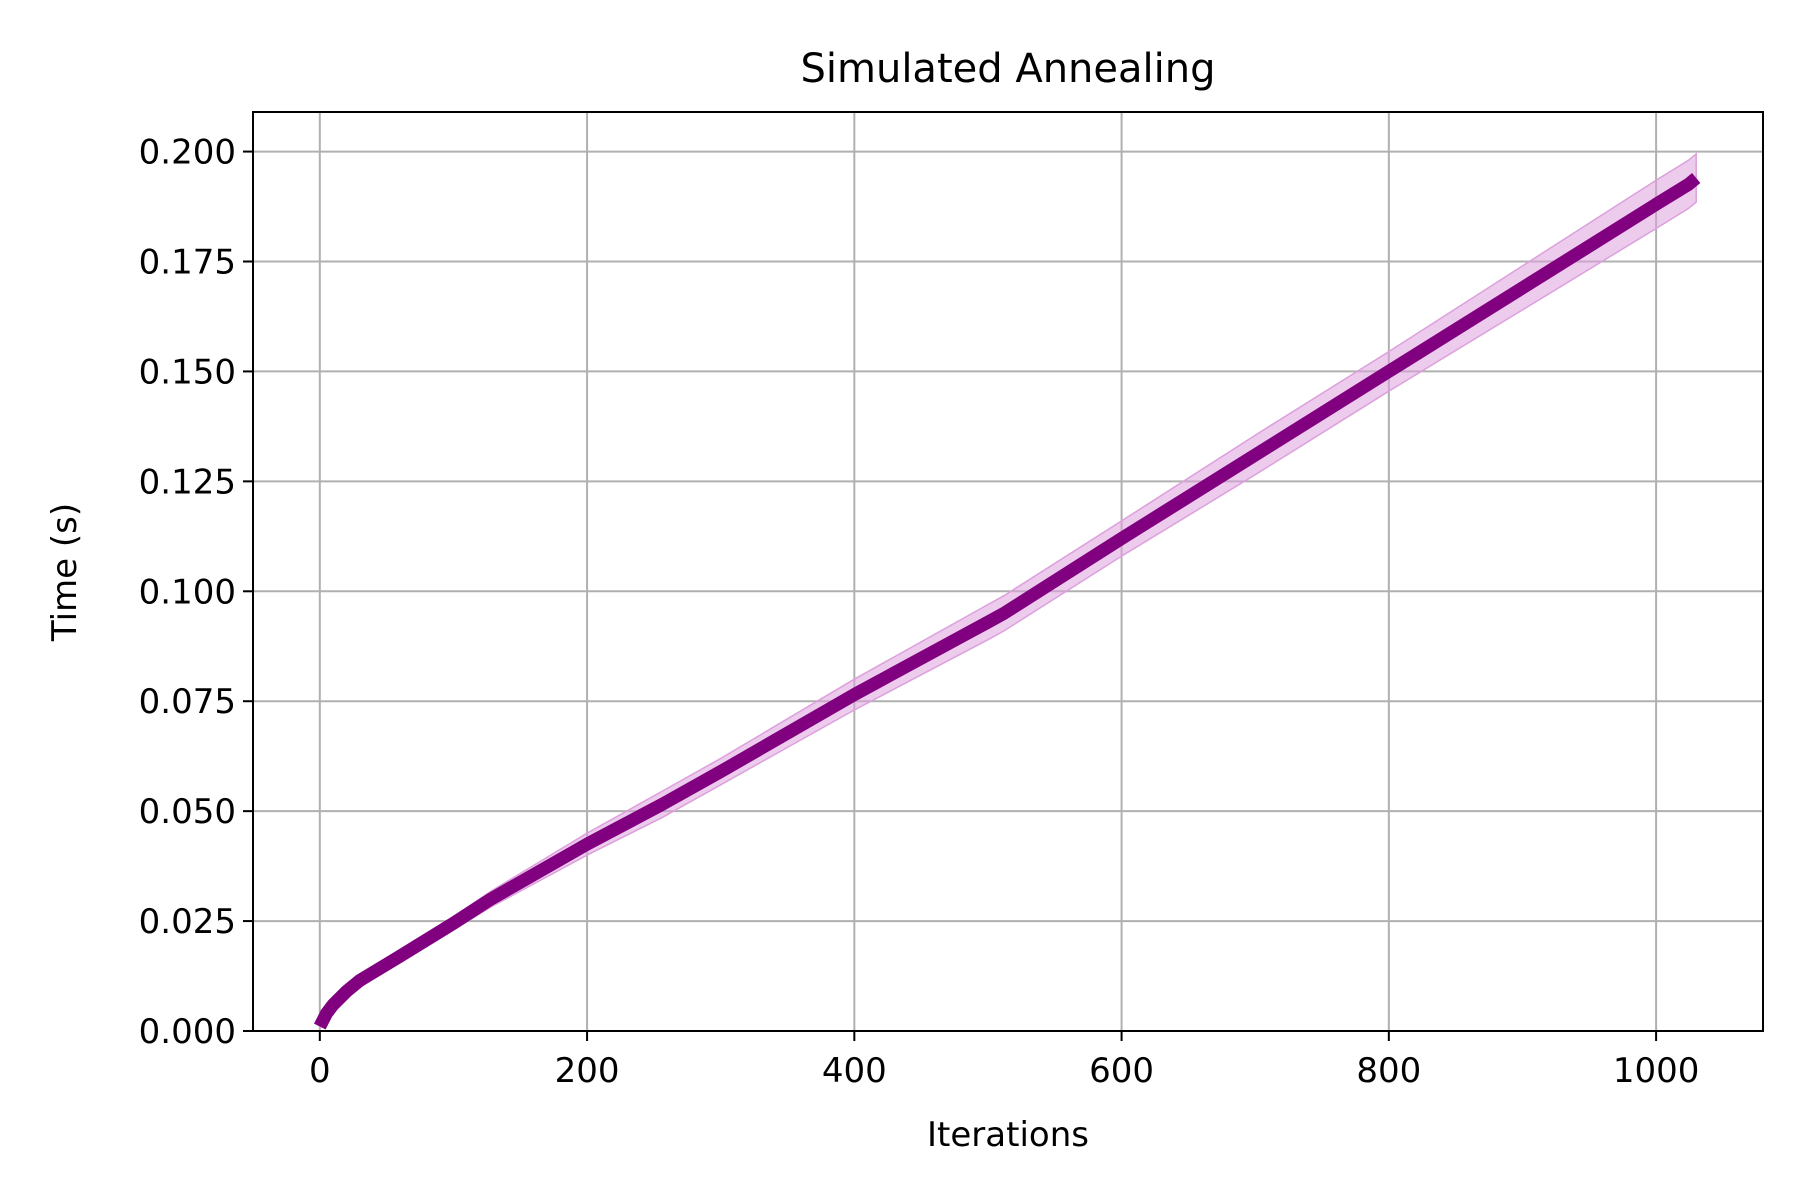 Image resolution: width=1800 pixels, height=1200 pixels. What do you see at coordinates (187, 702) in the screenshot?
I see `y-tick-label: 0.075` at bounding box center [187, 702].